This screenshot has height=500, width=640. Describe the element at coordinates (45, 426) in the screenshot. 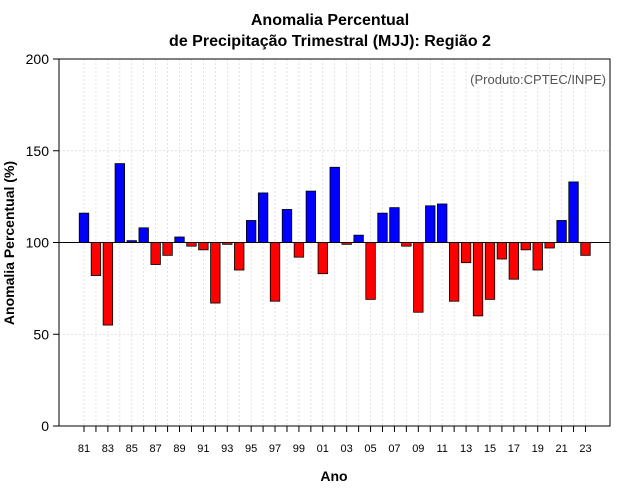

I see `y-tick-label: 0` at that location.